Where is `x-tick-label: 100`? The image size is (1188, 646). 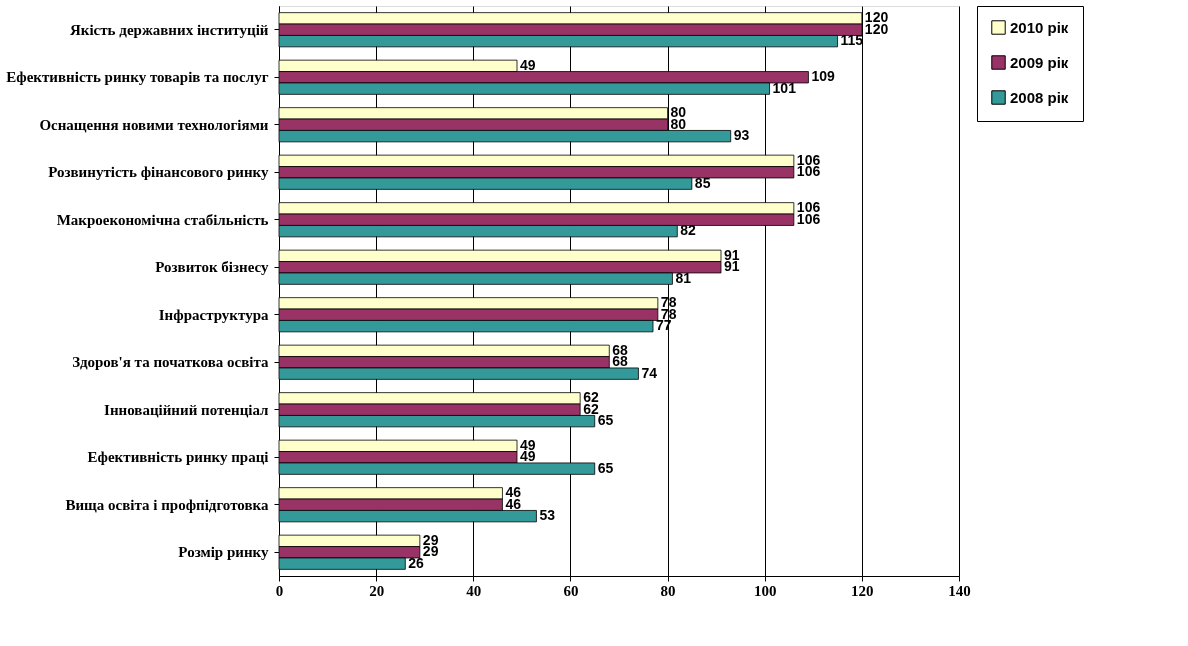
x-tick-label: 100 is located at coordinates (765, 590).